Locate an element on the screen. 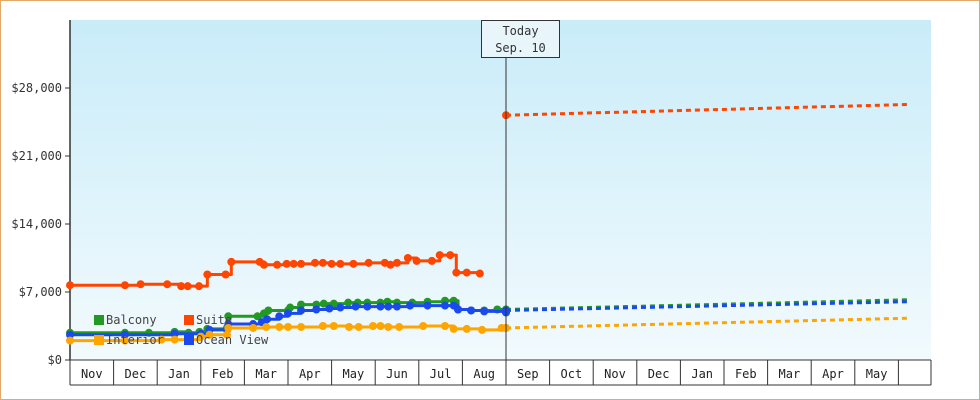  x-tick-label: Jul is located at coordinates (441, 374).